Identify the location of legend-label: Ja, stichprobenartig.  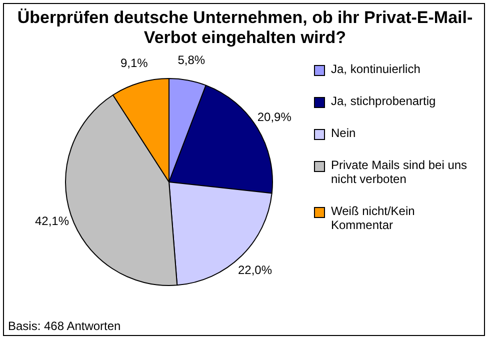
(383, 101).